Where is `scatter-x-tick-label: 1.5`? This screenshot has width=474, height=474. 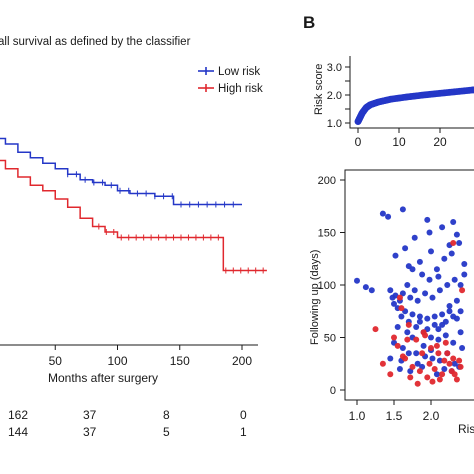
scatter-x-tick-label: 1.5 is located at coordinates (394, 416).